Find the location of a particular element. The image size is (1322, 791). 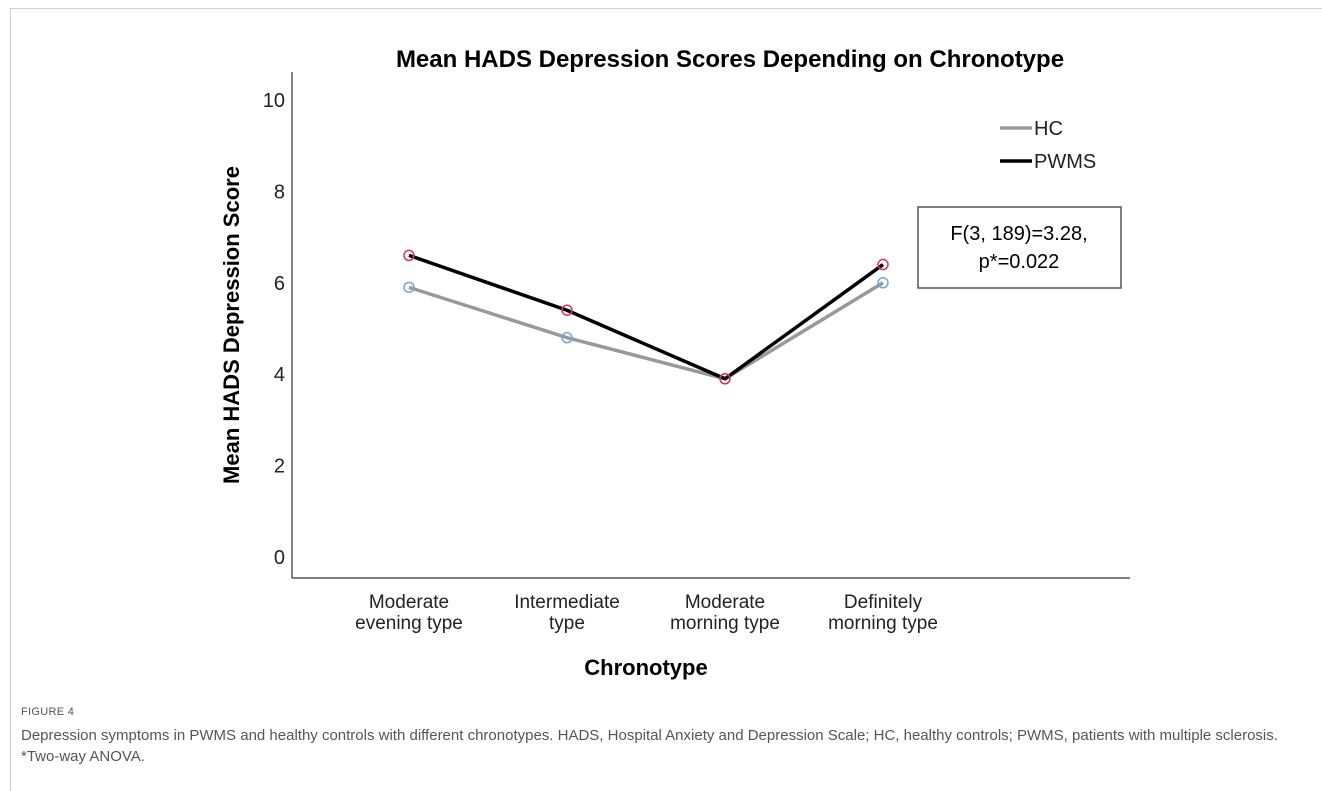

x-tick-label: type is located at coordinates (567, 623).